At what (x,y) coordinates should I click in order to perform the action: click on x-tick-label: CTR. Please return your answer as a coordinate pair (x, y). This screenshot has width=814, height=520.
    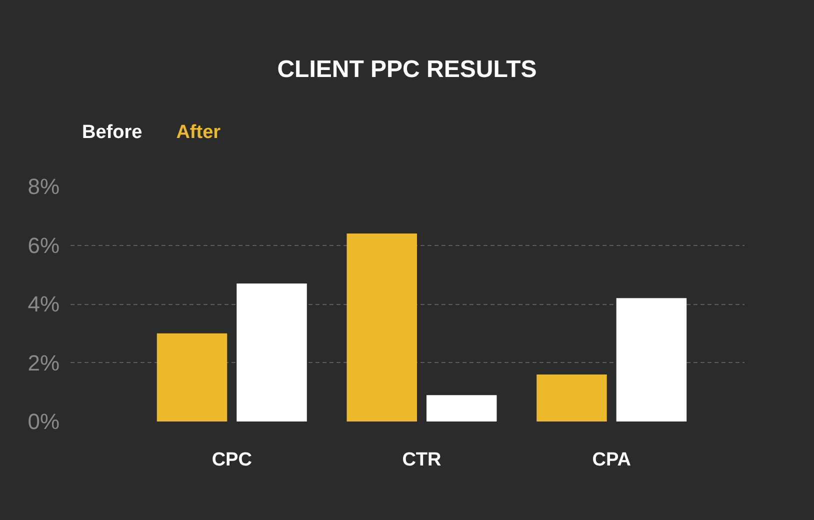
    Looking at the image, I should click on (422, 460).